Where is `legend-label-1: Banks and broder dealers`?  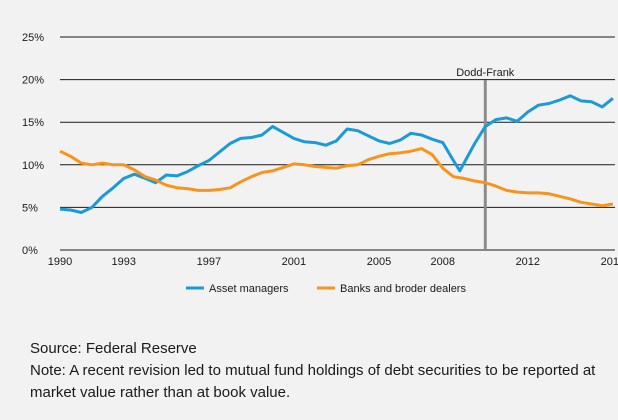
legend-label-1: Banks and broder dealers is located at coordinates (403, 289).